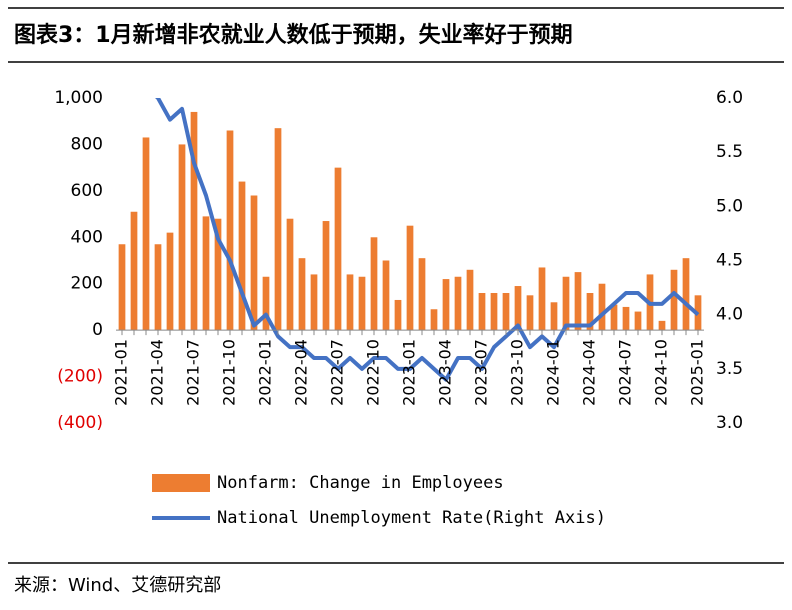  I want to click on x-tick-label: 2021-10, so click(229, 372).